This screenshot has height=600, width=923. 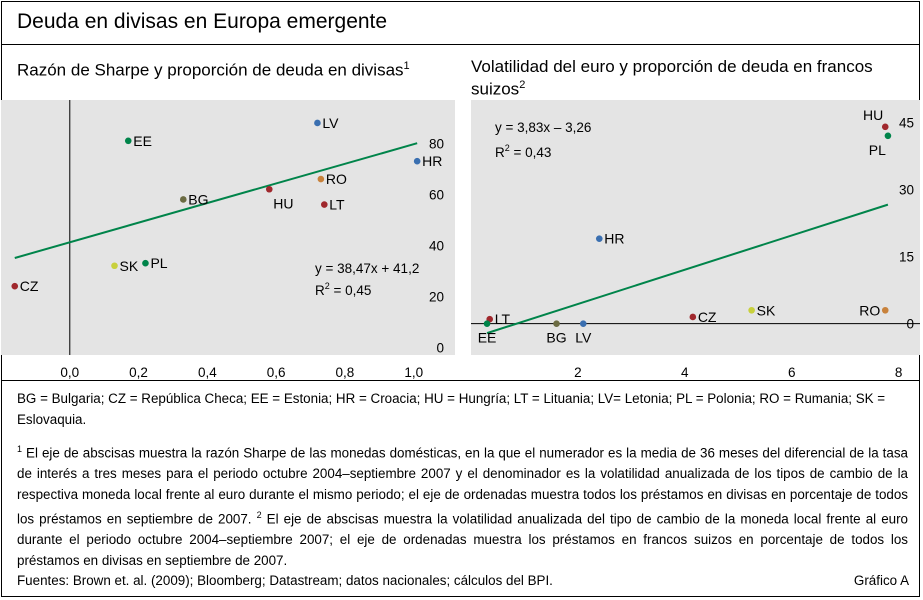 What do you see at coordinates (899, 372) in the screenshot?
I see `x-tick-label: 8` at bounding box center [899, 372].